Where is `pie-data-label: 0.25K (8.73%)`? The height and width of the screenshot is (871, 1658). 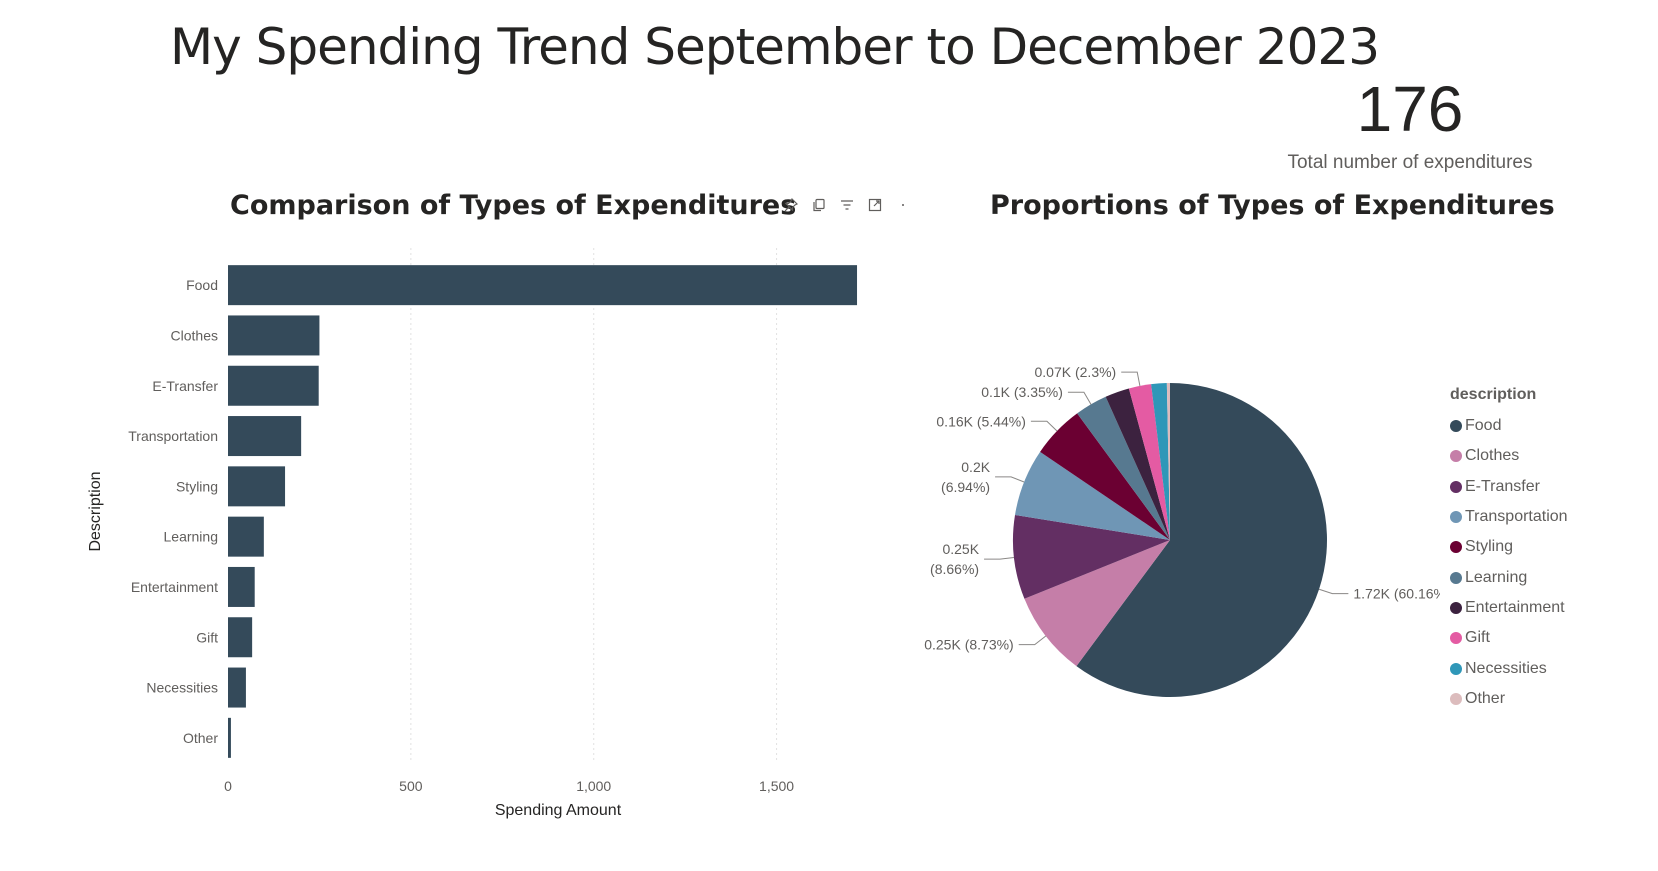
pie-data-label: 0.25K (8.73%) is located at coordinates (969, 645).